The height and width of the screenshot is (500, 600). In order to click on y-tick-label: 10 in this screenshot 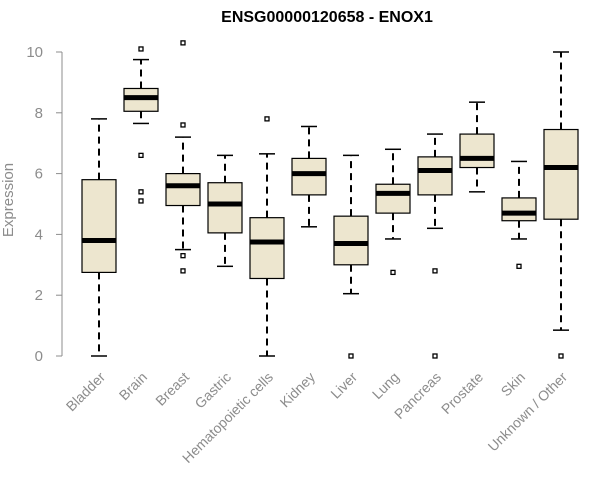, I will do `click(34, 52)`.